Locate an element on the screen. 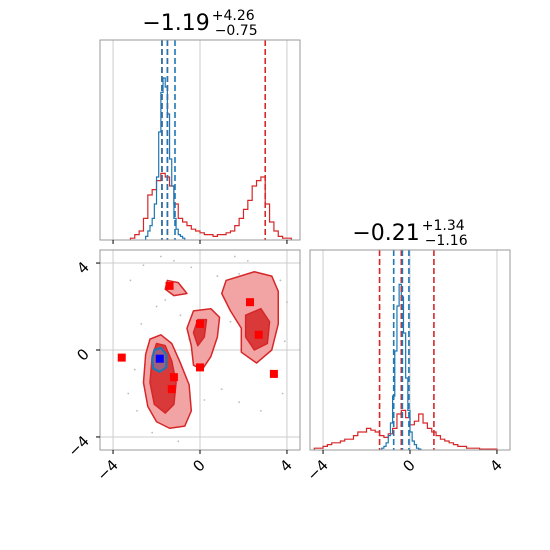 This screenshot has height=550, width=550. j-xtick-label-2: 4 is located at coordinates (285, 465).